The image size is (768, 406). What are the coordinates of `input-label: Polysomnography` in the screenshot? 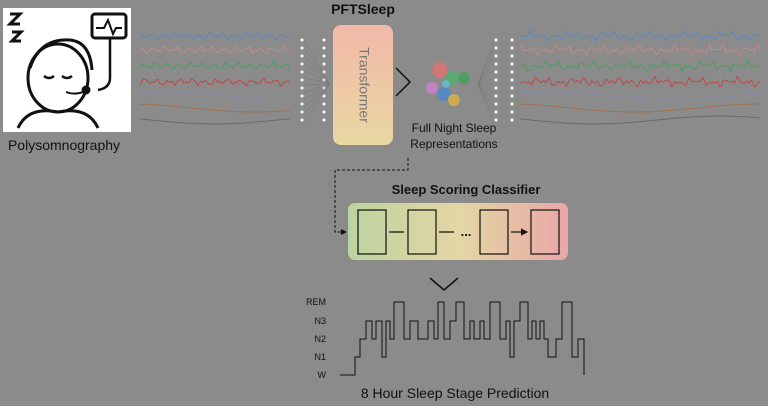 It's located at (64, 145).